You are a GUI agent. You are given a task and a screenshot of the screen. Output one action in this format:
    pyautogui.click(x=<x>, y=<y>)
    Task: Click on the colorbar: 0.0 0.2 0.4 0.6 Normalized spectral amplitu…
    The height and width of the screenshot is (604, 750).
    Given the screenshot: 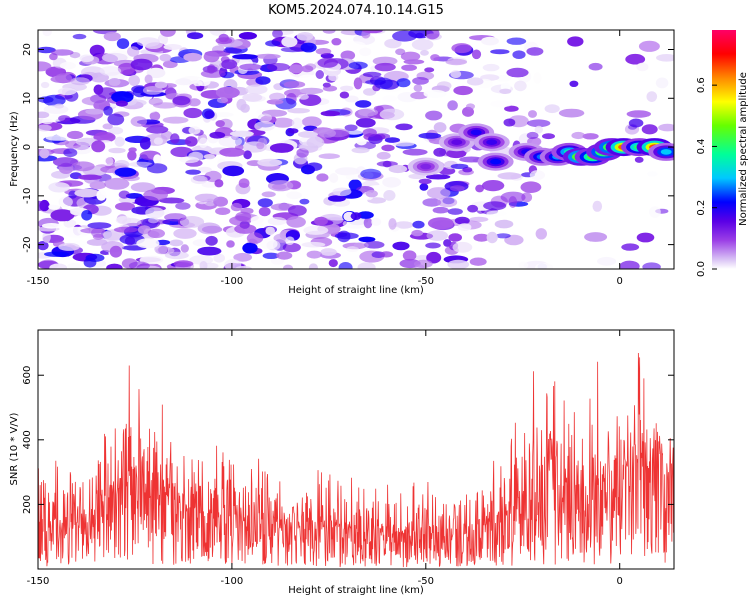 What is the action you would take?
    pyautogui.click(x=722, y=153)
    